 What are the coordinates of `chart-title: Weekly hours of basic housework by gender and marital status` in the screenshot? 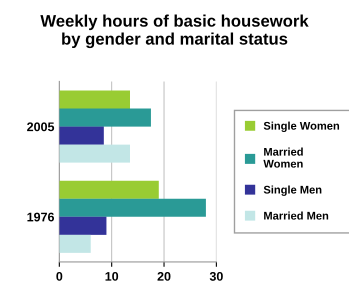 It's located at (174, 31).